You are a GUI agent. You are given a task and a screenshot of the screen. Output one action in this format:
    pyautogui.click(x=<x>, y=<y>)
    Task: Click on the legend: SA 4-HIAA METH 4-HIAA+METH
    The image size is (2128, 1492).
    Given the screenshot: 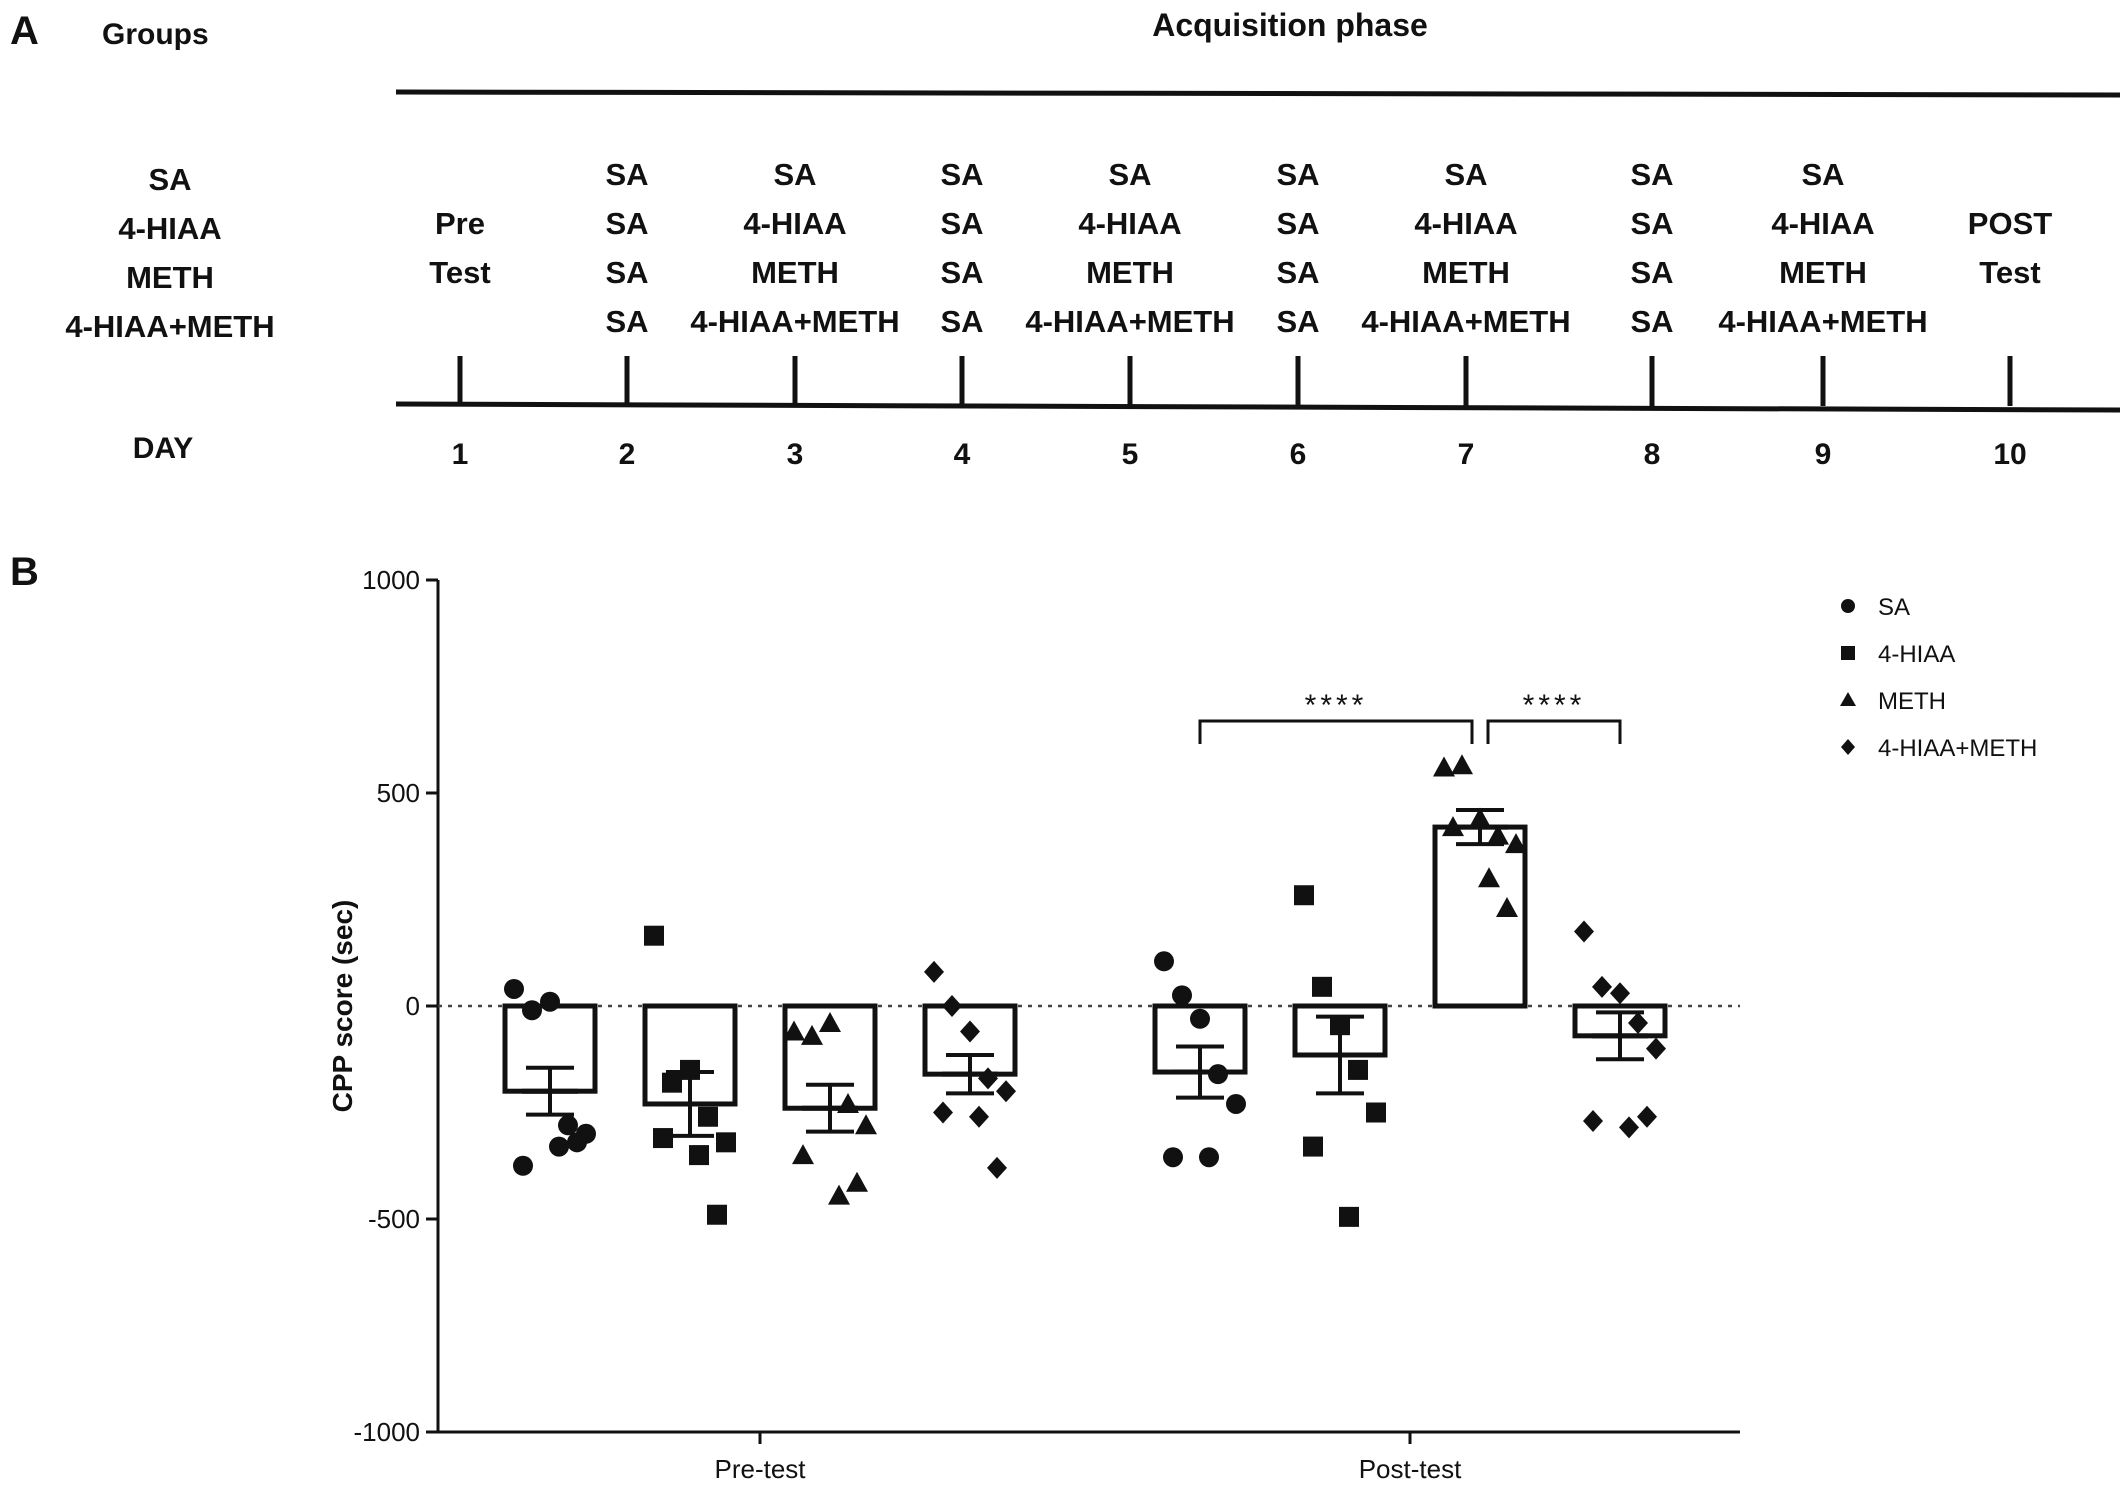 What is the action you would take?
    pyautogui.click(x=1938, y=678)
    